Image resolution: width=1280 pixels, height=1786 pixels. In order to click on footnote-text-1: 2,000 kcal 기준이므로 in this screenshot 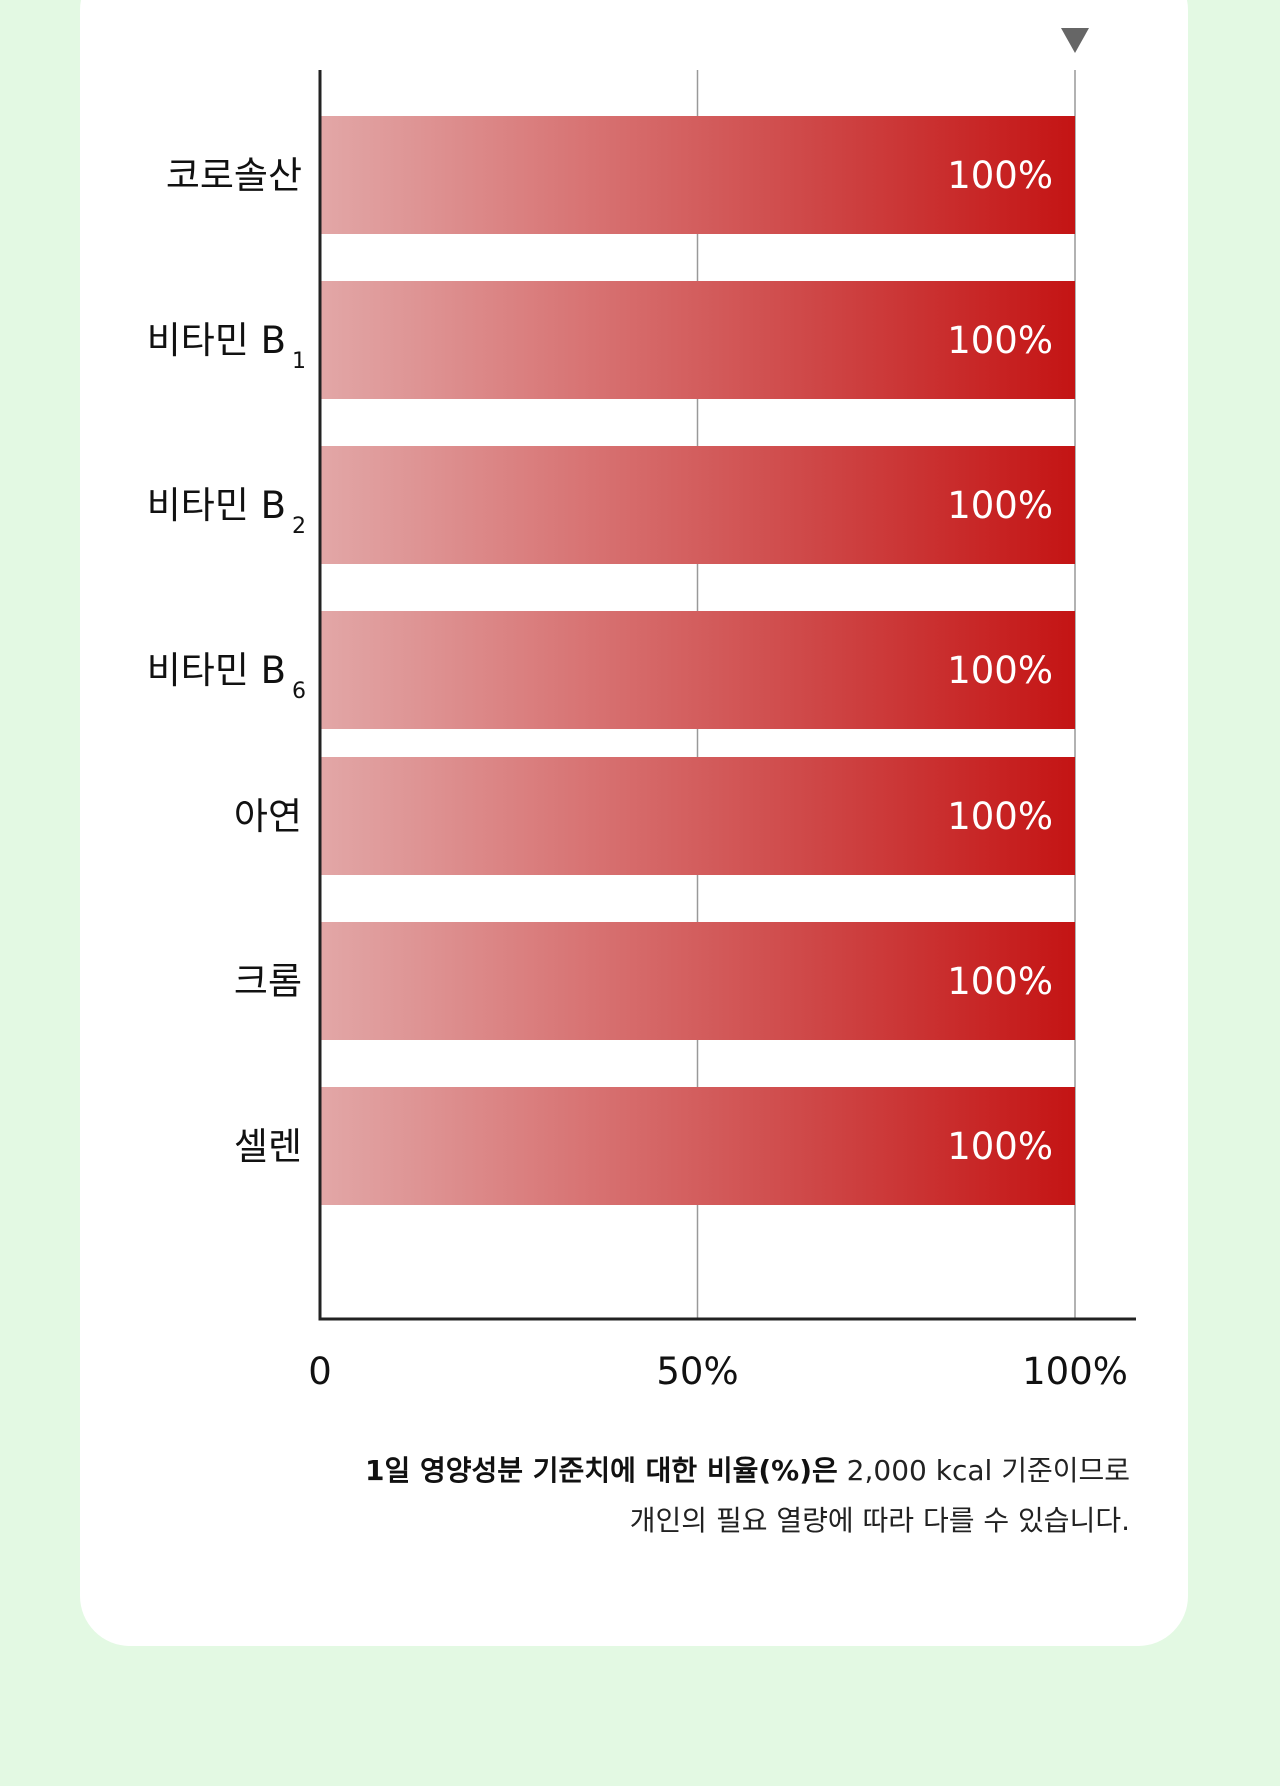, I will do `click(983, 1470)`.